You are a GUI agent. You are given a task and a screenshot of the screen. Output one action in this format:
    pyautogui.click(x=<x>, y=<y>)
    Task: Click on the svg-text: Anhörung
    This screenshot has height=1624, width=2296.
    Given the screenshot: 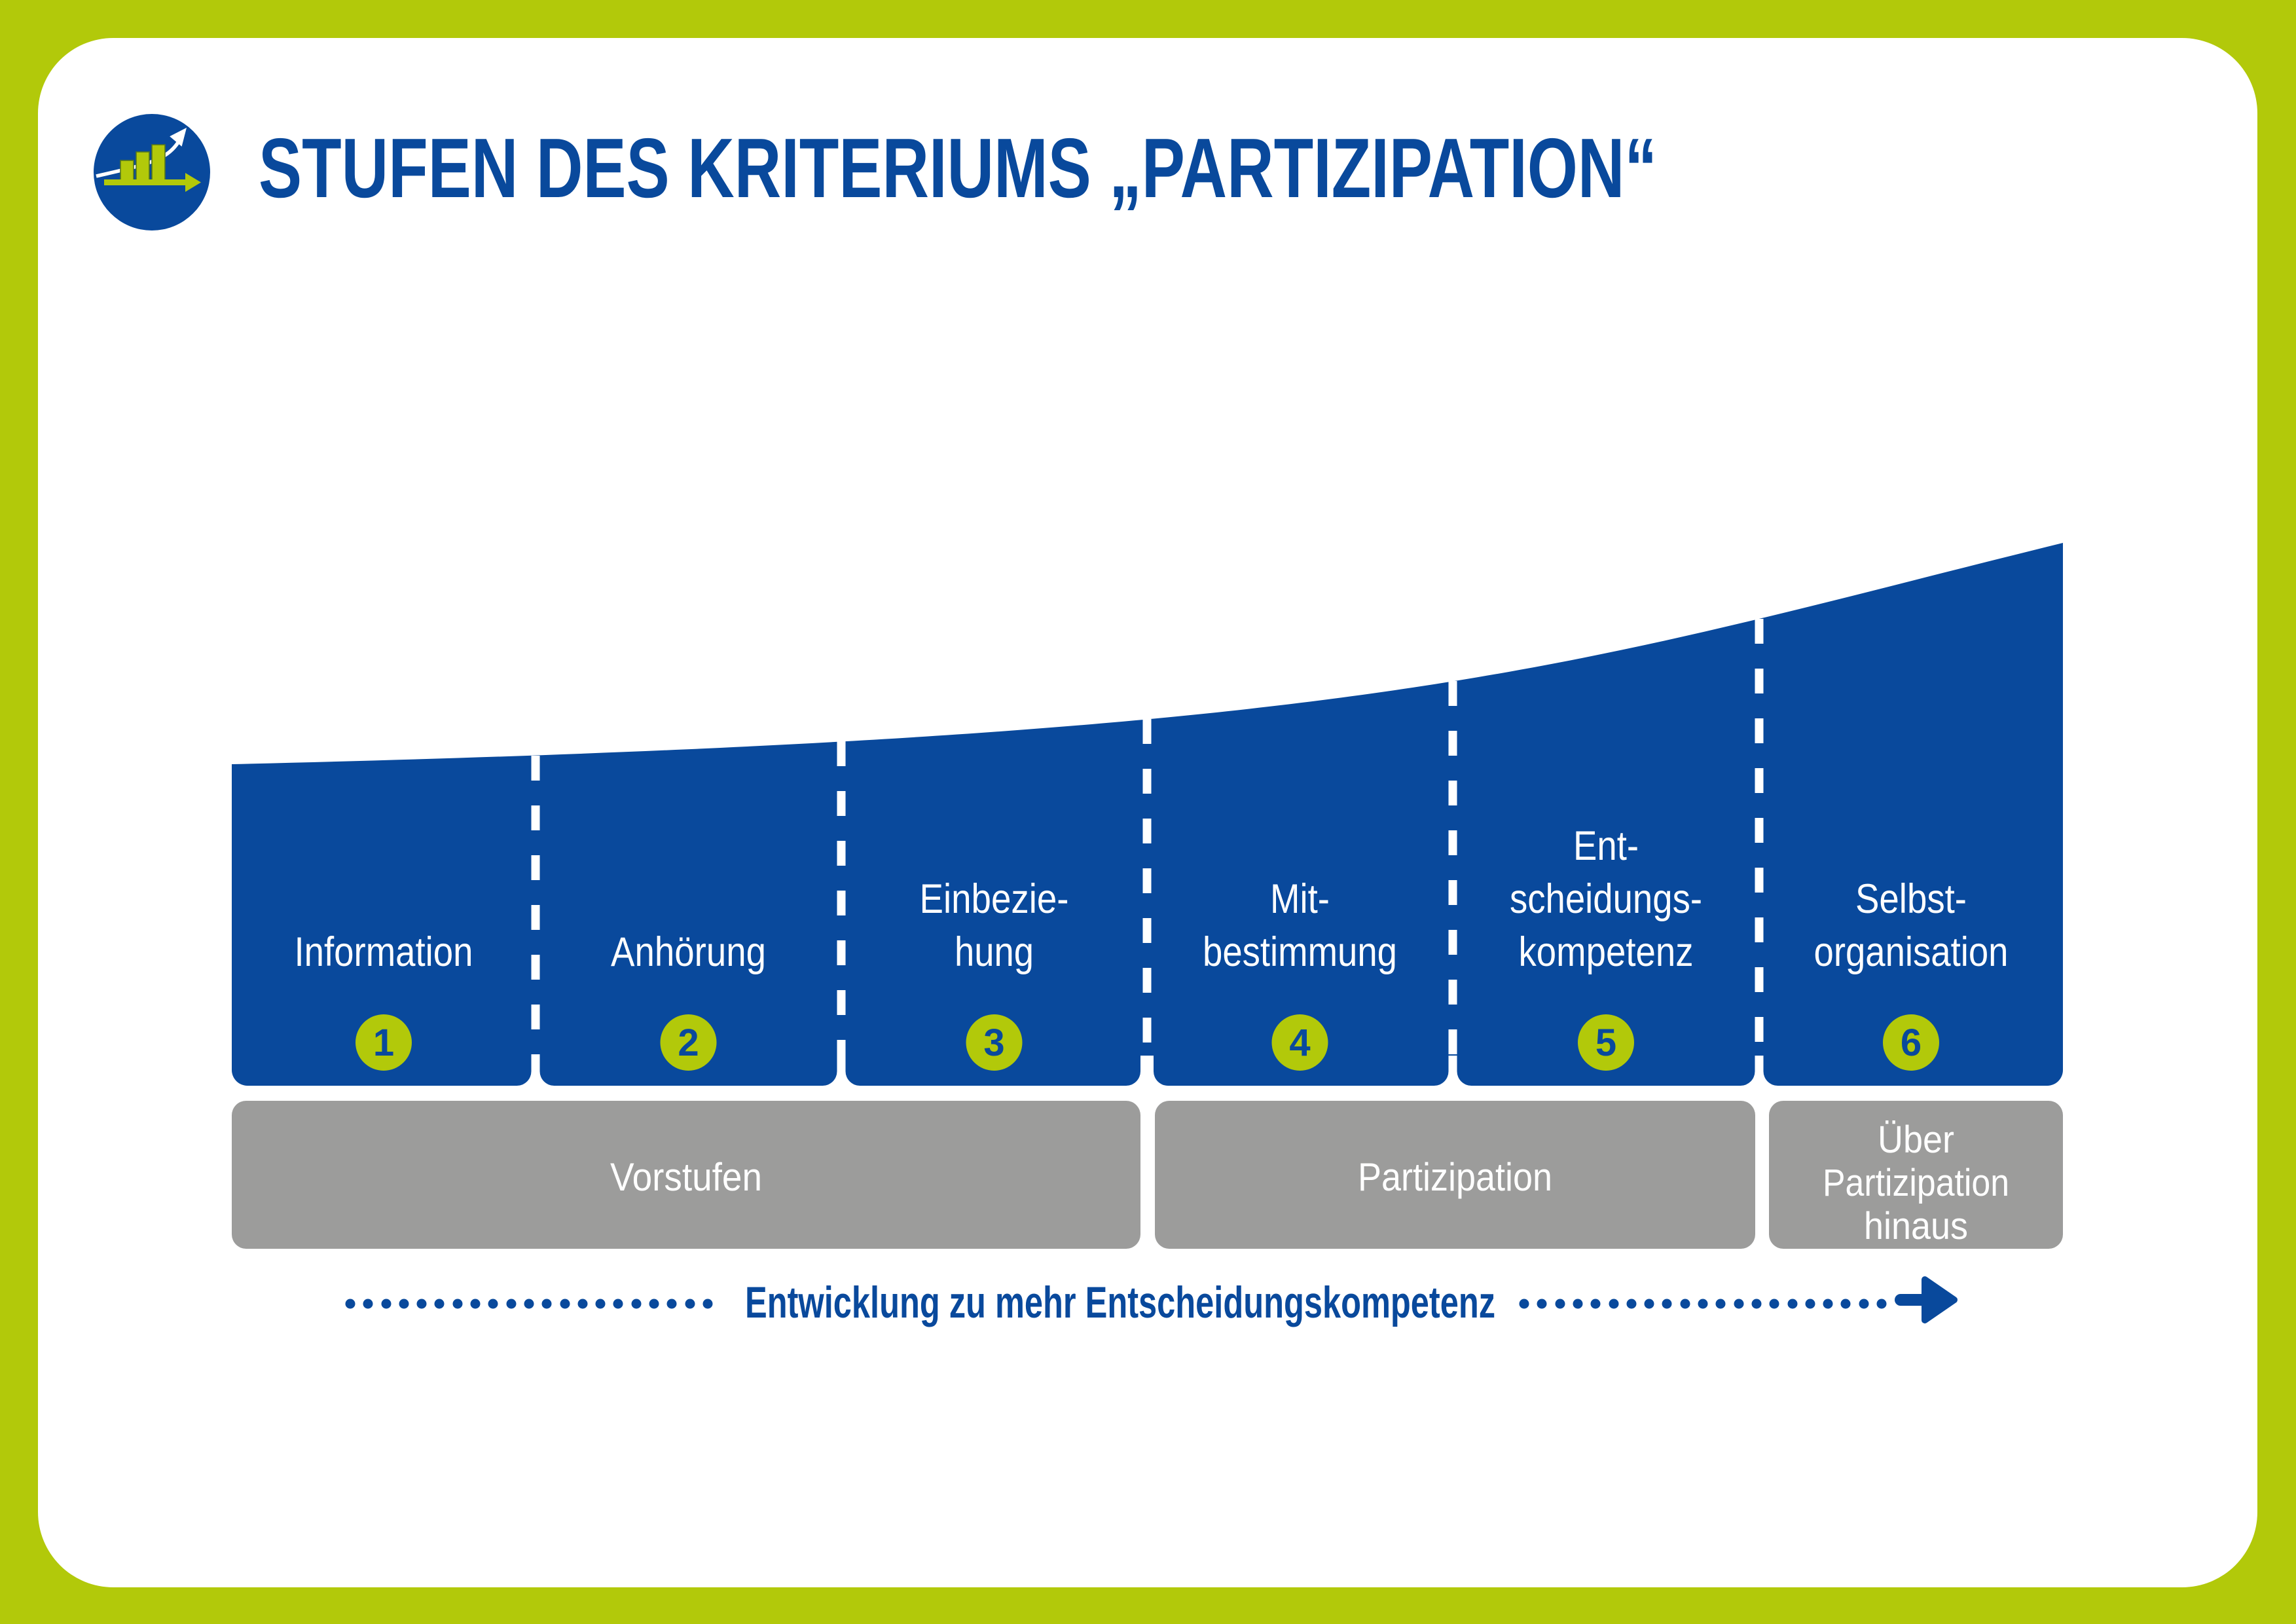 What is the action you would take?
    pyautogui.click(x=688, y=952)
    